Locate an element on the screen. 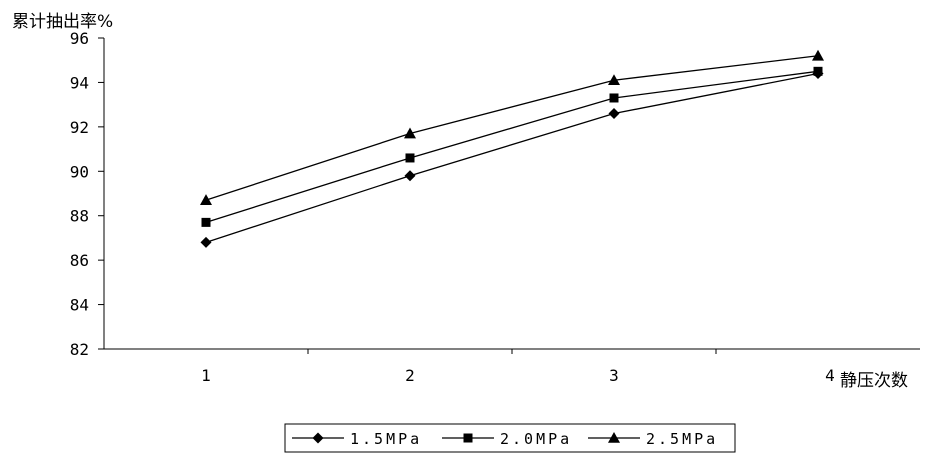 The width and height of the screenshot is (939, 467). legend-label: 2.5MPa is located at coordinates (682, 439).